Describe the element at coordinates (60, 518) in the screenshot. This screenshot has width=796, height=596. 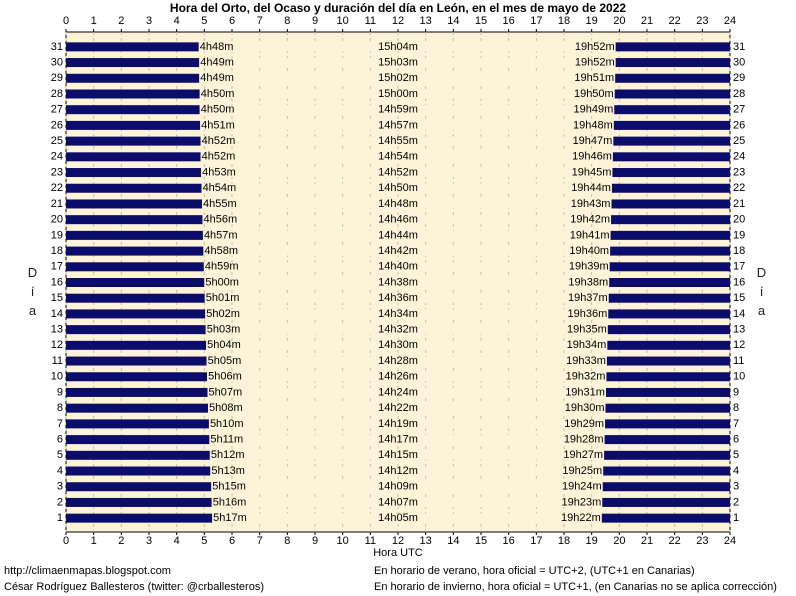
I see `y-tick-label: 1` at that location.